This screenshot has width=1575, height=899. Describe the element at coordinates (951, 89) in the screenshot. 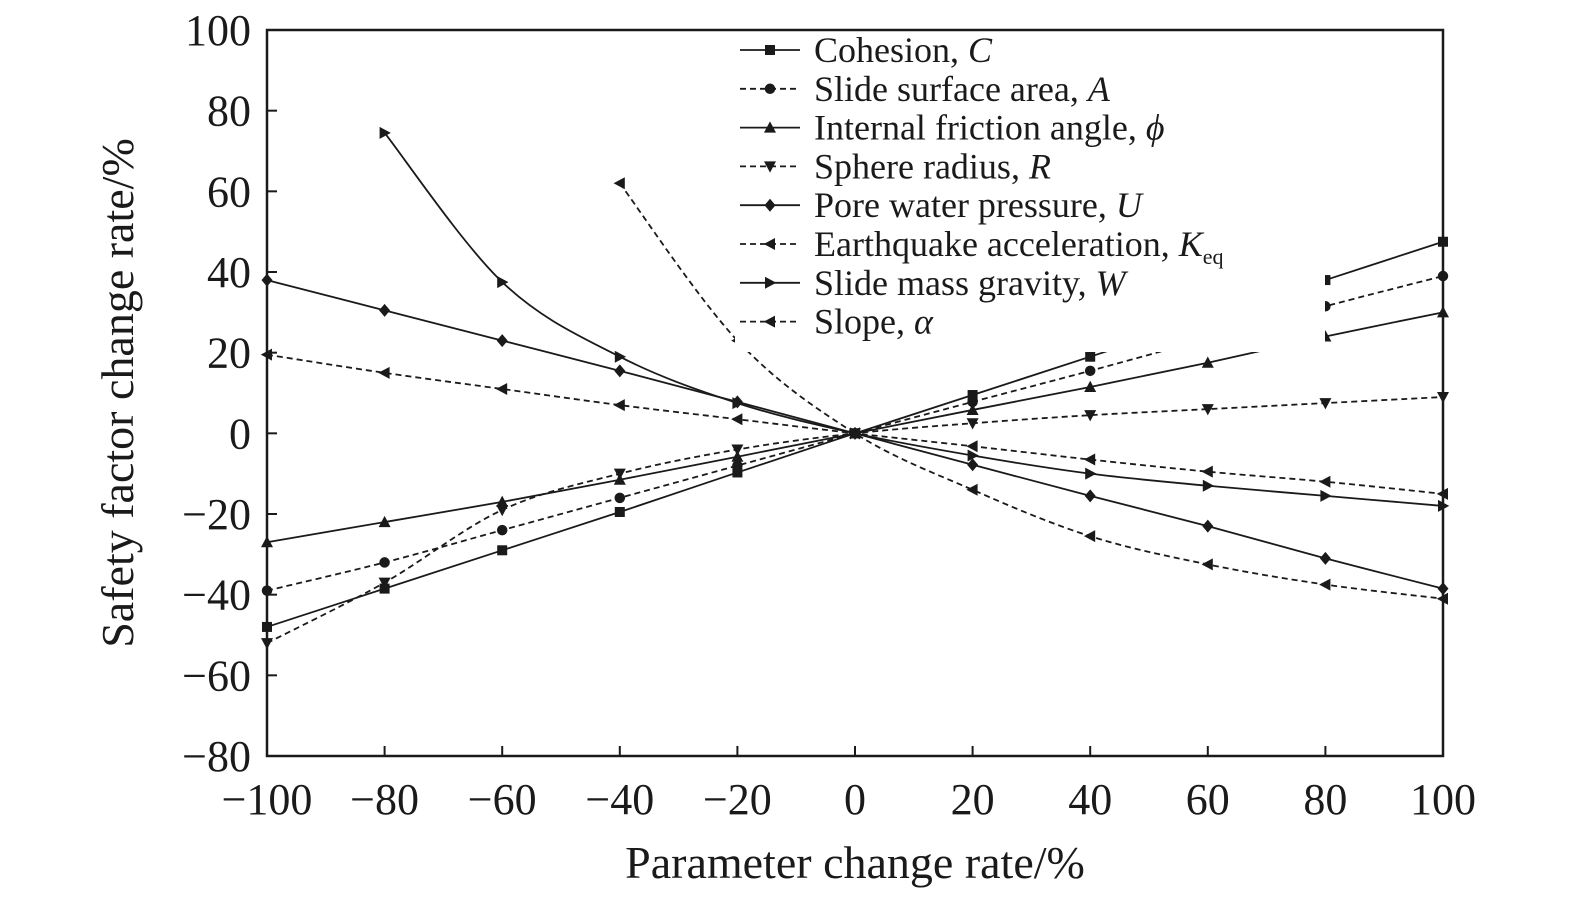

I see `legend-label-text: Slide surface area,` at that location.